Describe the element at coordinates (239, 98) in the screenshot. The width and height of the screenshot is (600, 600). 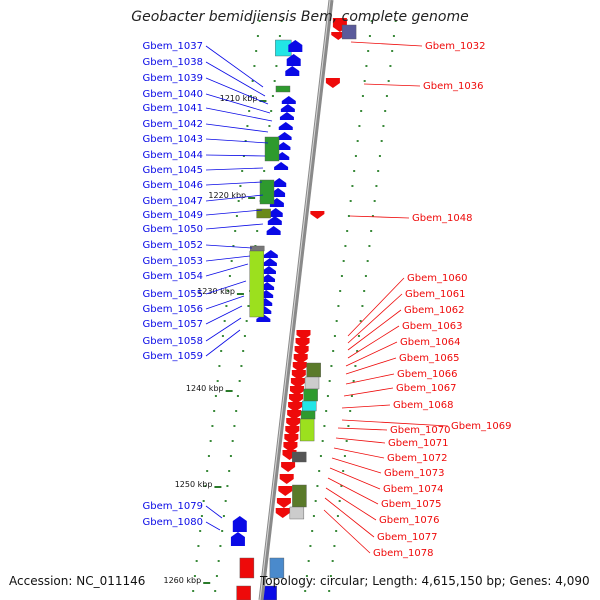
I see `kbp-tick-label: 1210 kbp` at that location.